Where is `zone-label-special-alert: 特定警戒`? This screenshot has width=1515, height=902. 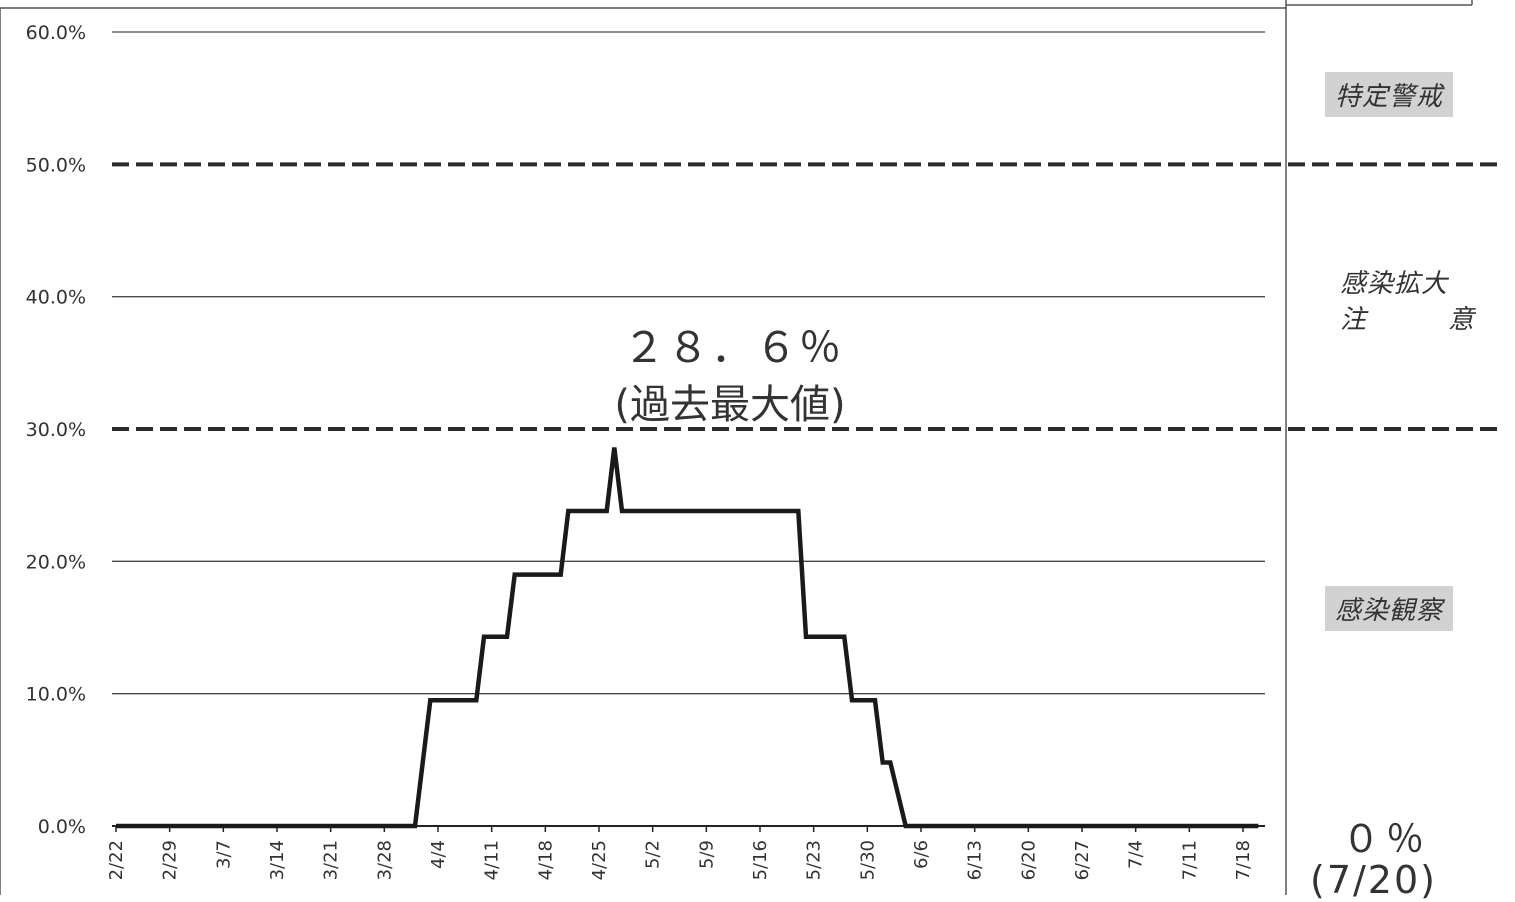
zone-label-special-alert: 特定警戒 is located at coordinates (1389, 94).